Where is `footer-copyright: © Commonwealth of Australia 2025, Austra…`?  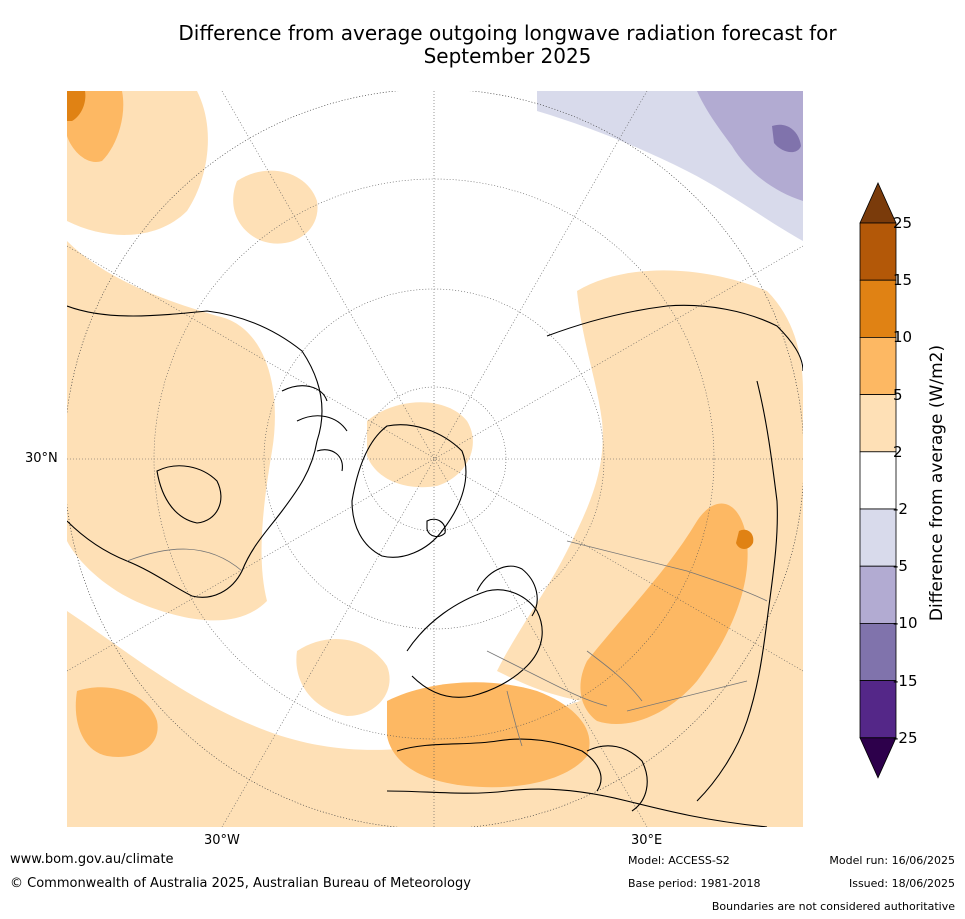
footer-copyright: © Commonwealth of Australia 2025, Austra… is located at coordinates (240, 883).